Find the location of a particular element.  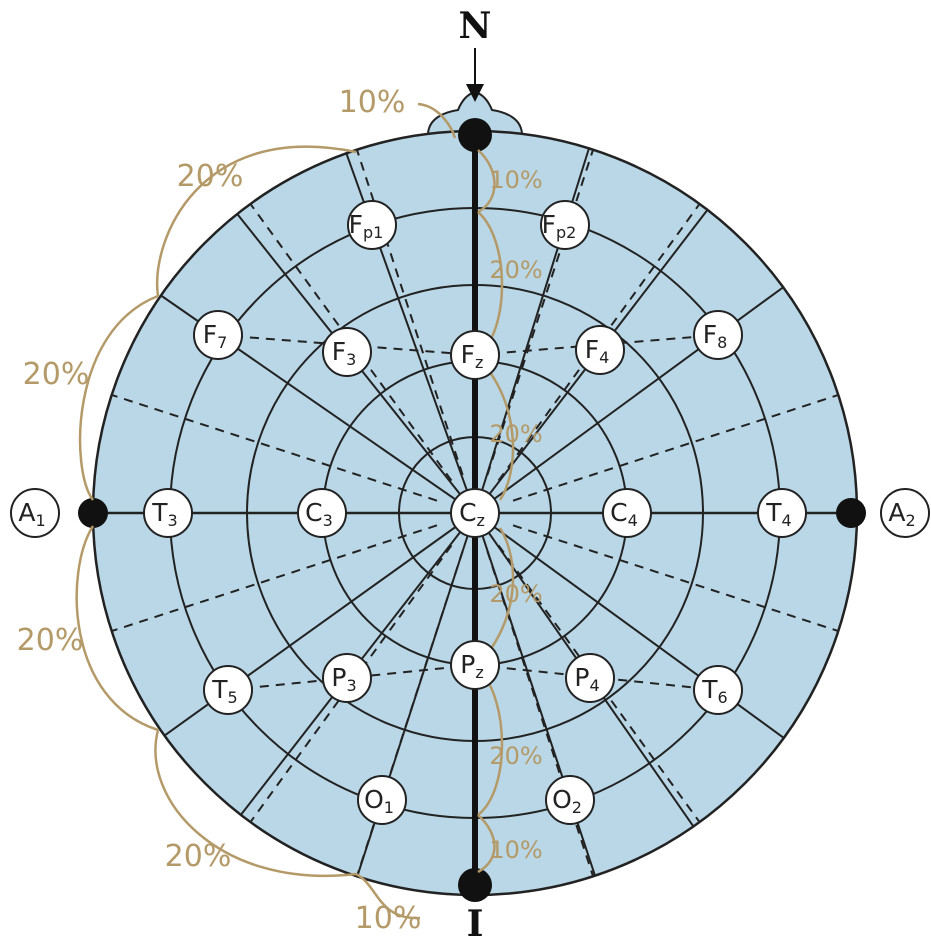

electrode-circle-o1 is located at coordinates (382, 800).